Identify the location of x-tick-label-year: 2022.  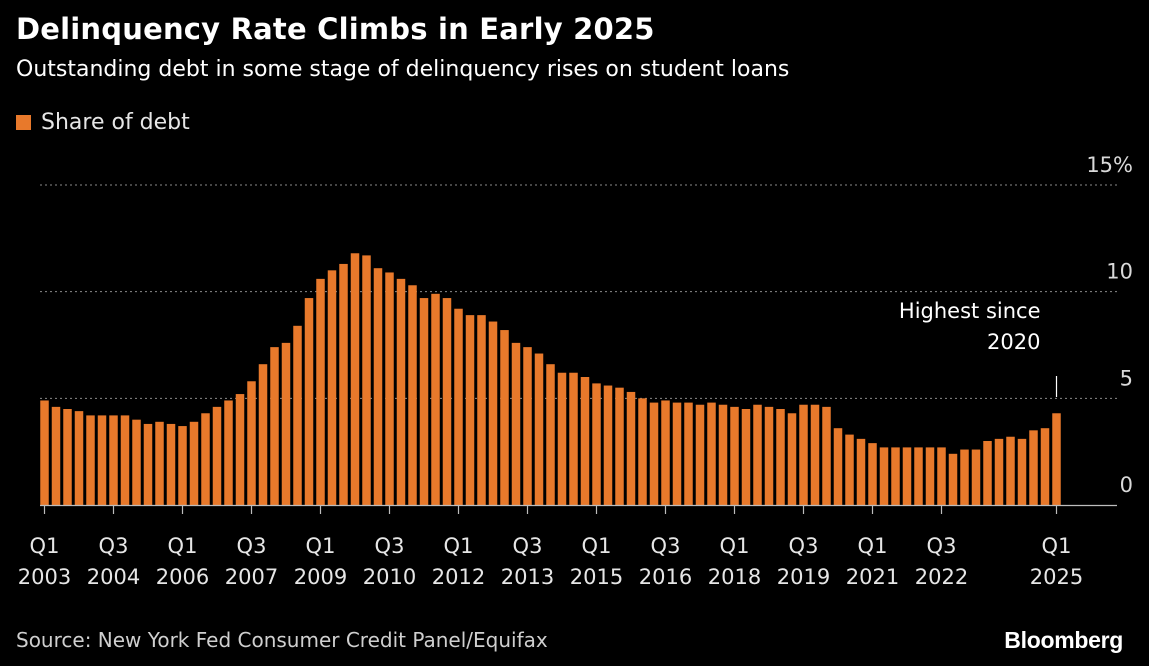
(941, 577).